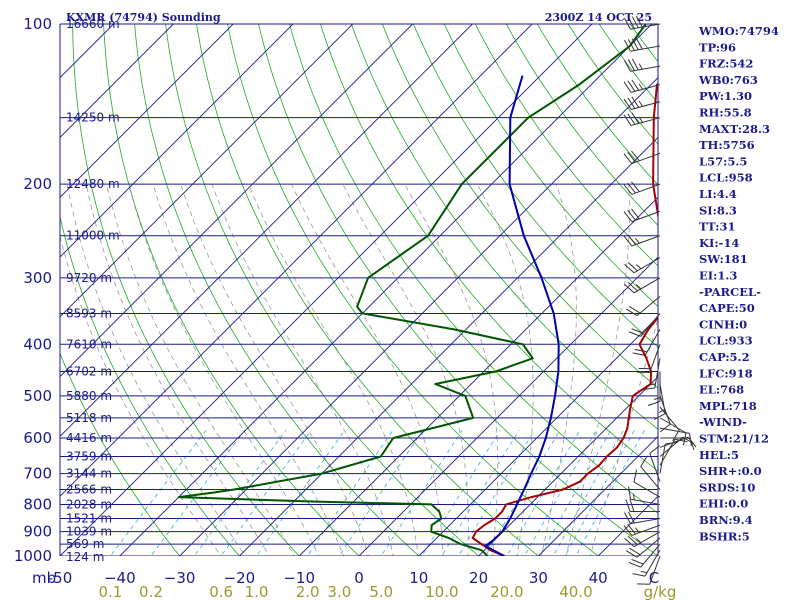 This screenshot has width=800, height=600. What do you see at coordinates (180, 578) in the screenshot?
I see `temperature-tick-label: −30` at bounding box center [180, 578].